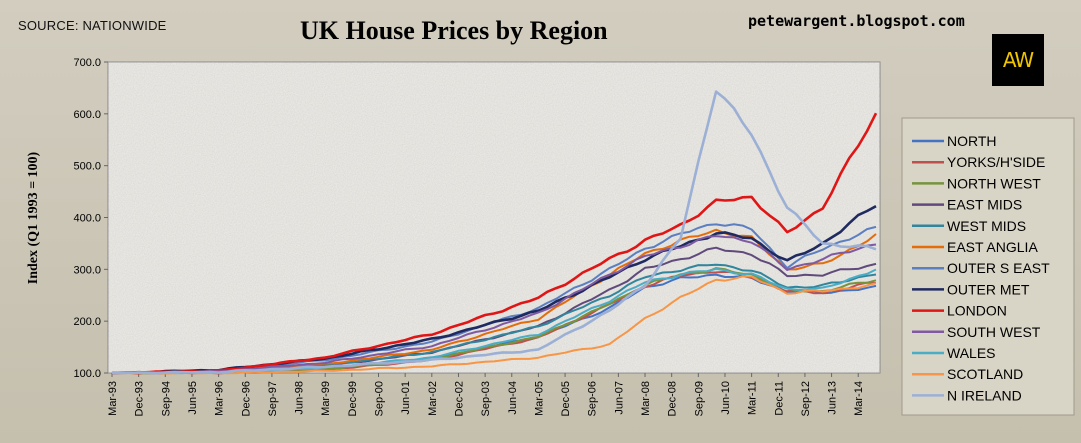  I want to click on x-tick-label: Mar-02, so click(433, 398).